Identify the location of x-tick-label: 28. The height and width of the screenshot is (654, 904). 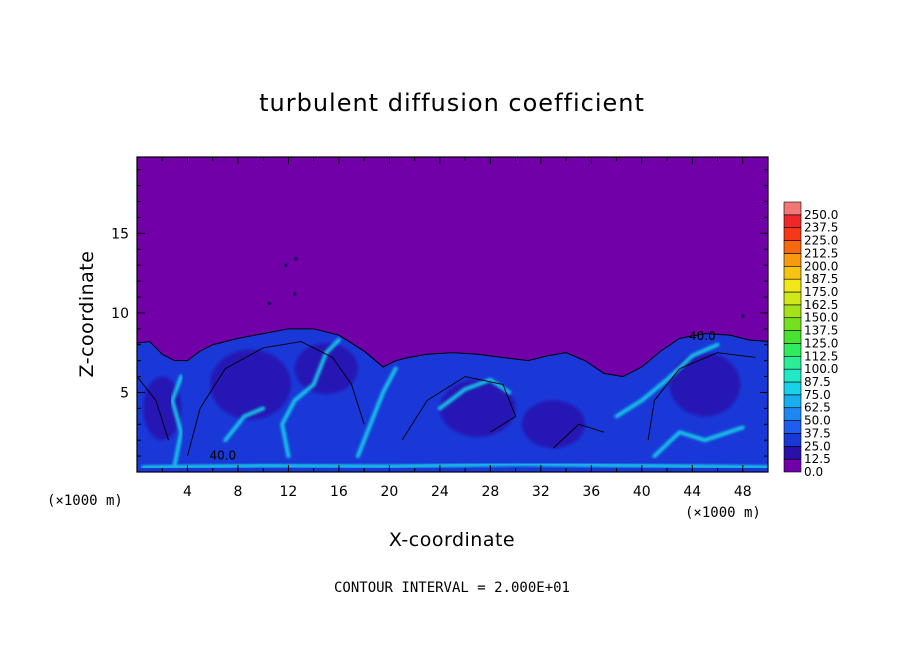
(490, 492).